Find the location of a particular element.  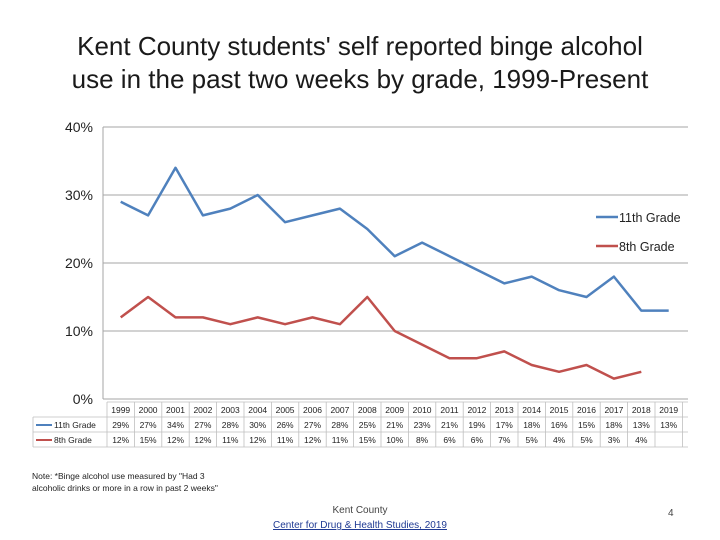

data-label: 26% is located at coordinates (285, 425).